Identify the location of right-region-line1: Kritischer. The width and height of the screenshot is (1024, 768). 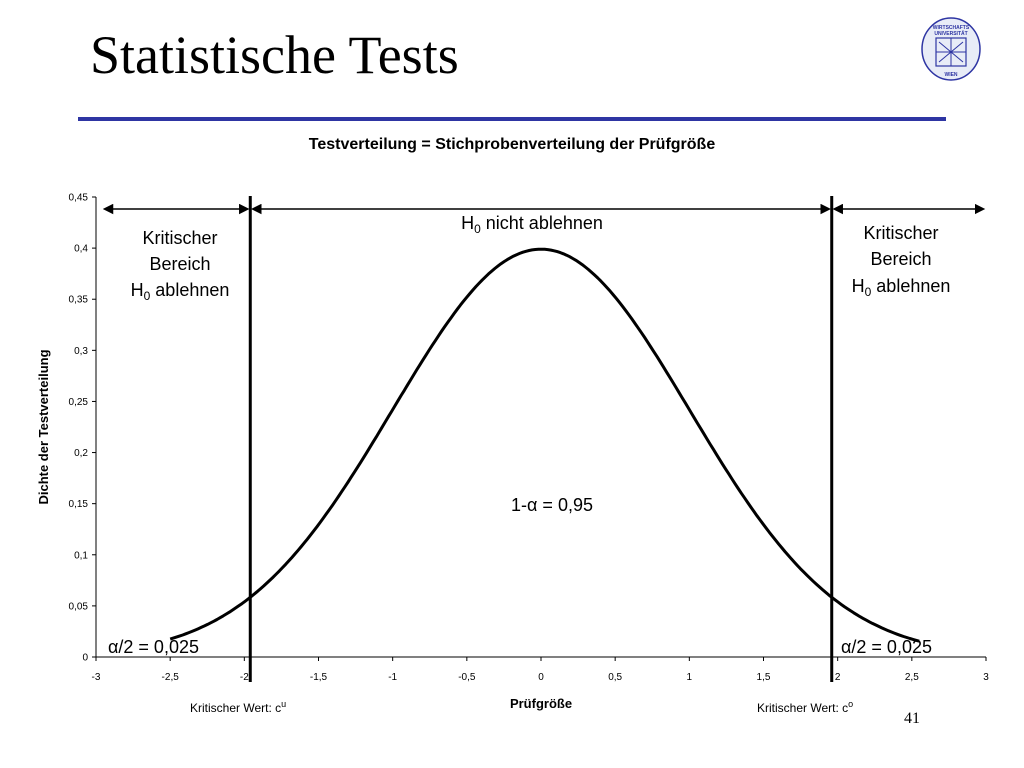
(900, 233).